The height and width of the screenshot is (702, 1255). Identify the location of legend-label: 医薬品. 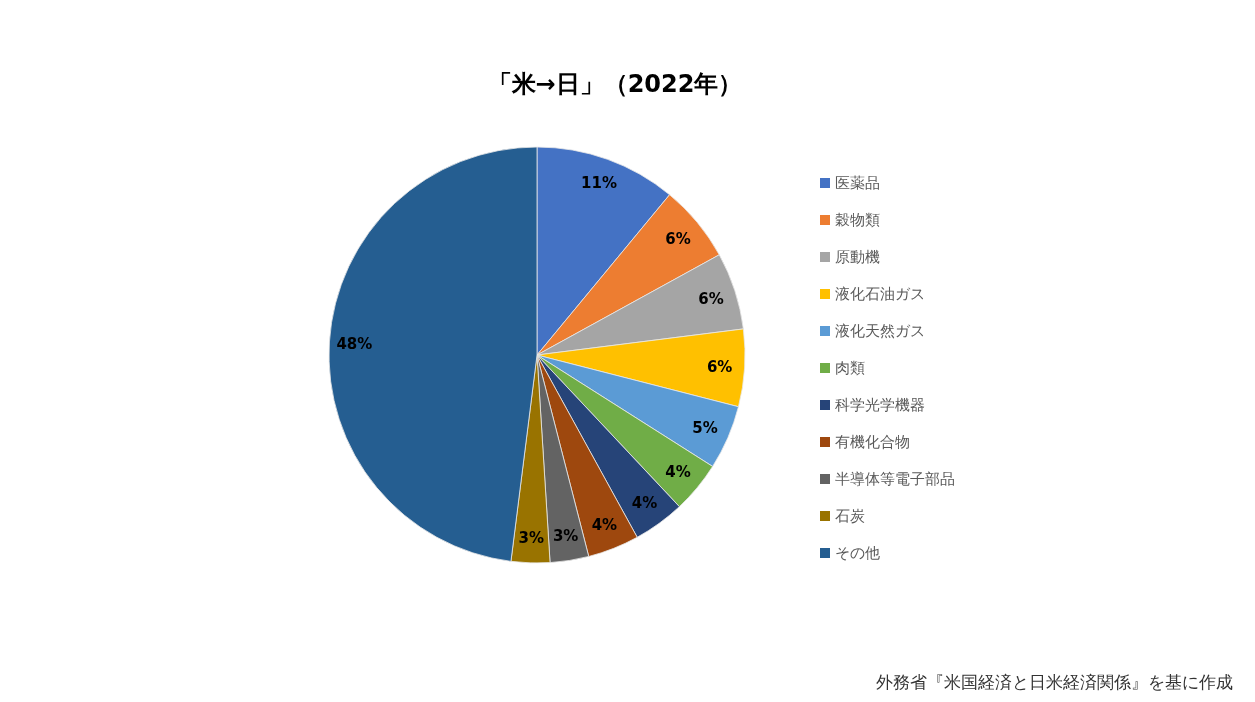
(857, 183).